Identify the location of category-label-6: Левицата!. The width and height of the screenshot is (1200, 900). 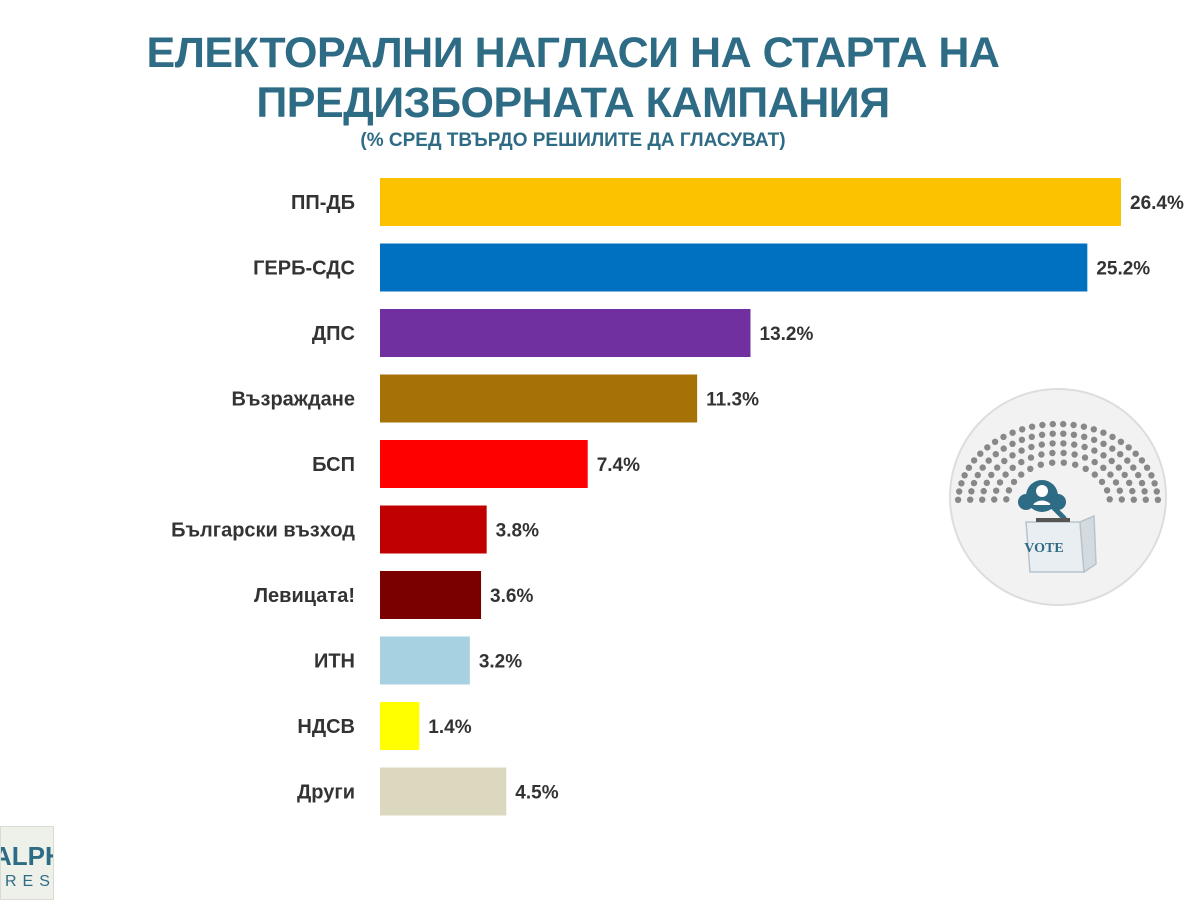
(304, 596).